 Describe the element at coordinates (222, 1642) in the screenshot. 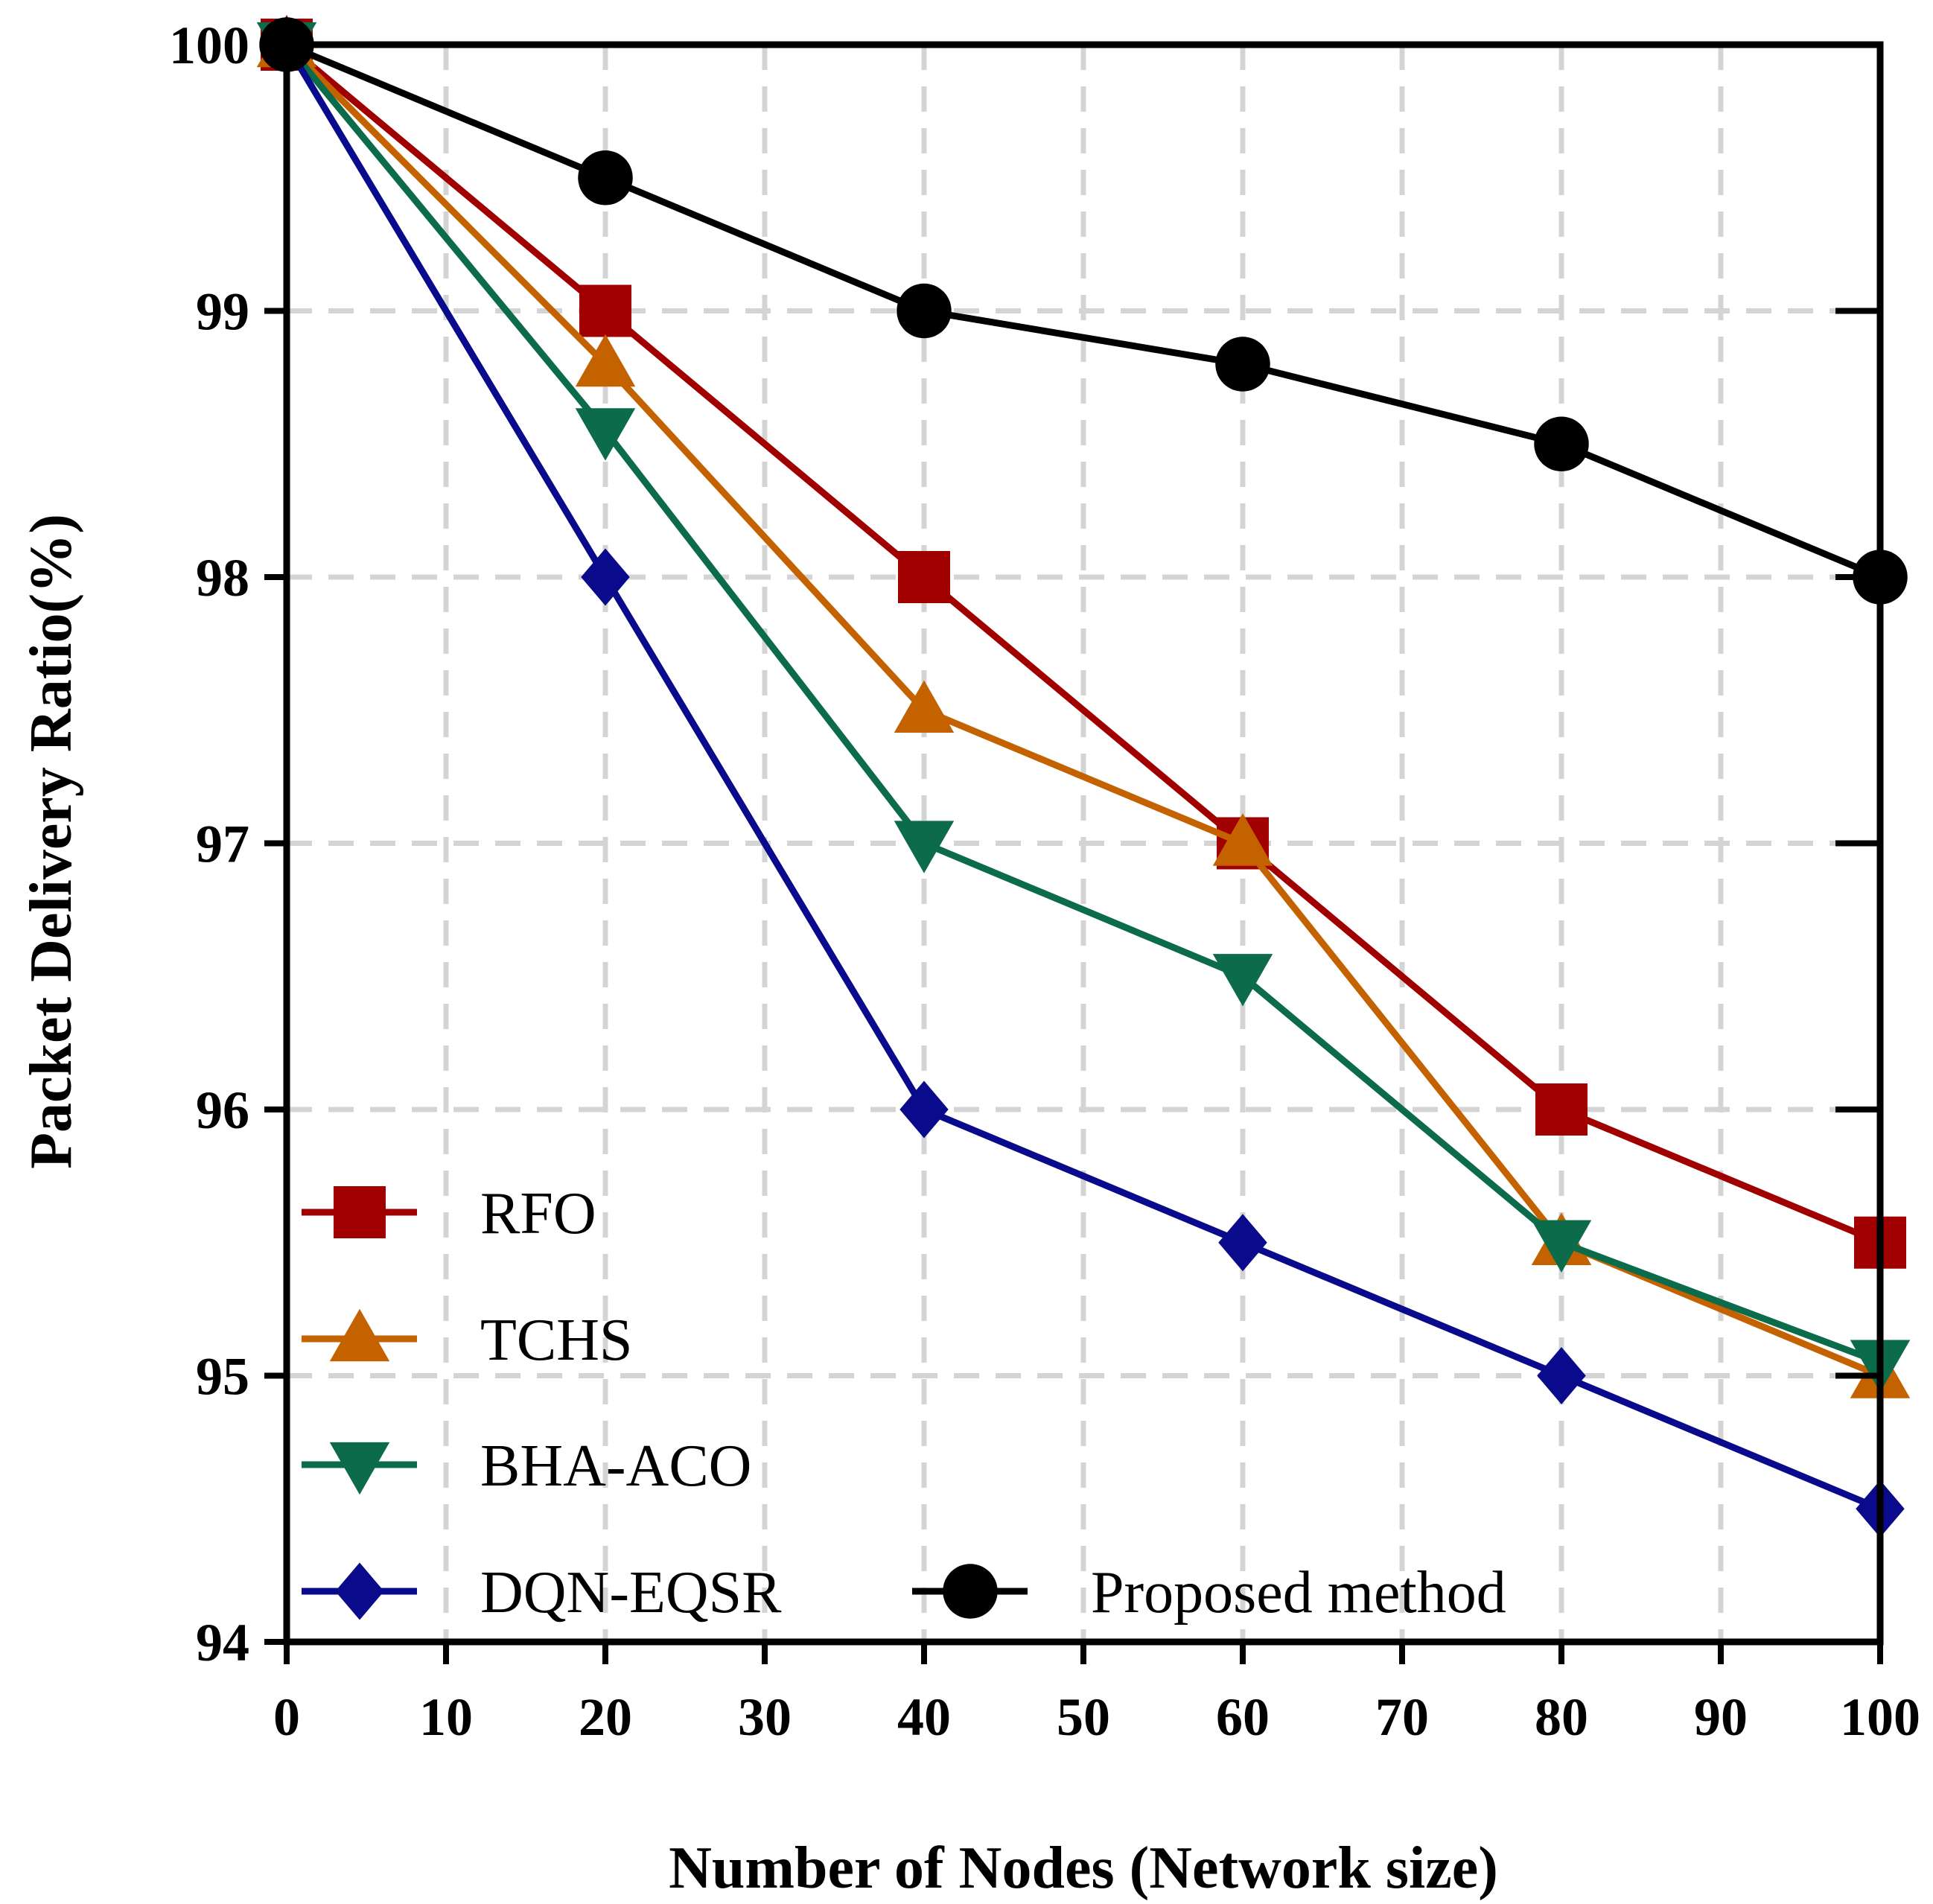

I see `y-tick-label: 94` at that location.